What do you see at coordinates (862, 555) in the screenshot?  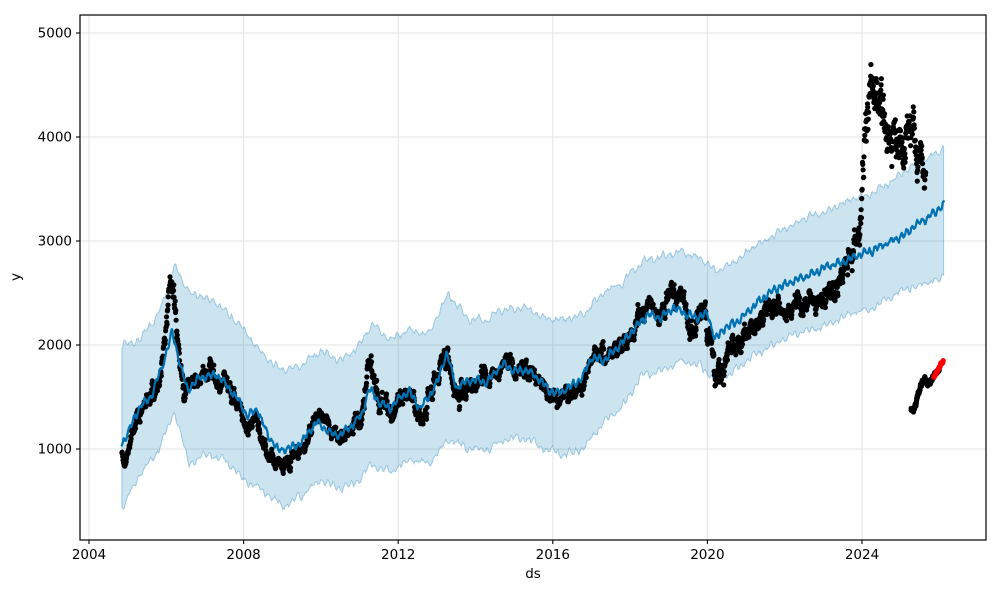 I see `x-tick-label: 2024` at bounding box center [862, 555].